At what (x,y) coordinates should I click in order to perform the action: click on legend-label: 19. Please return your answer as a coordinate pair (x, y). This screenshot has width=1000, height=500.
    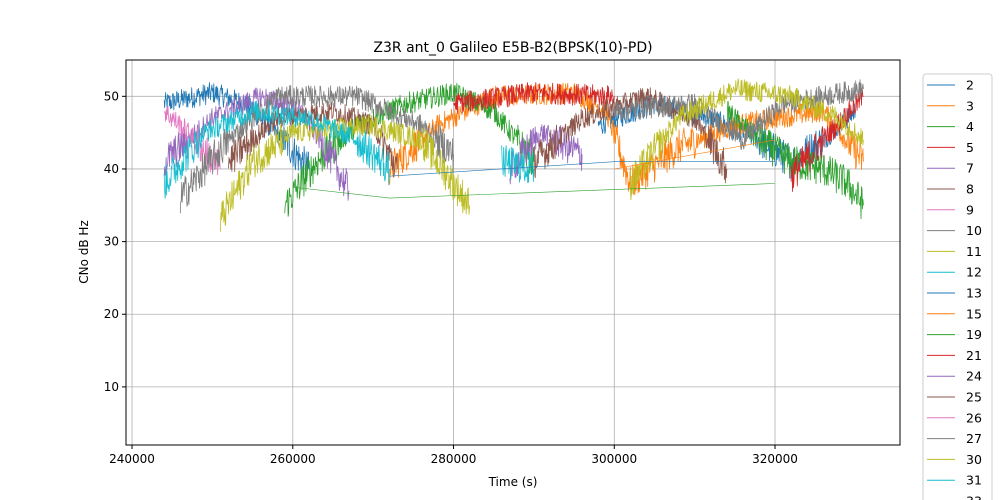
    Looking at the image, I should click on (974, 334).